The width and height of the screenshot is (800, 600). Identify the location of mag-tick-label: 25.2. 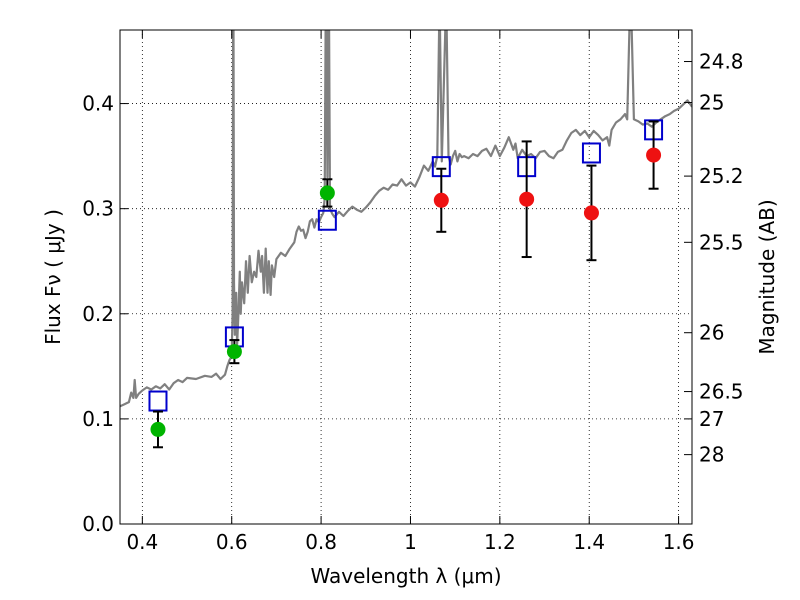
(721, 176).